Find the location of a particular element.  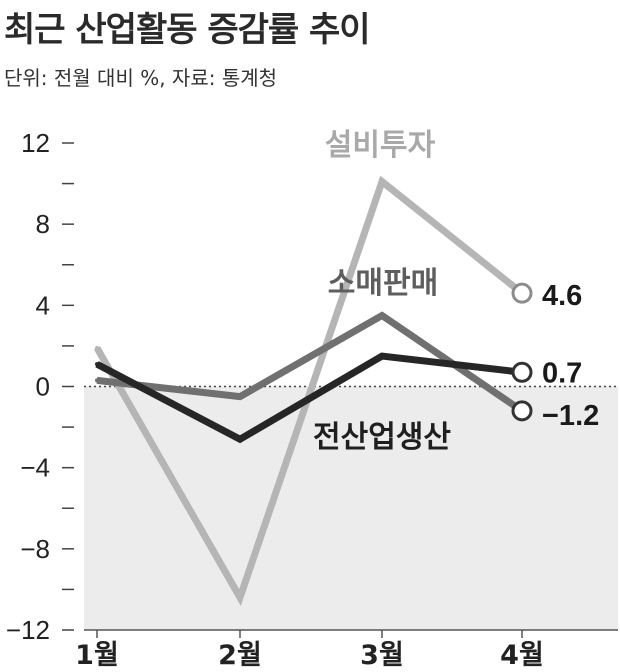

y-tick-label: −8 is located at coordinates (35, 549).